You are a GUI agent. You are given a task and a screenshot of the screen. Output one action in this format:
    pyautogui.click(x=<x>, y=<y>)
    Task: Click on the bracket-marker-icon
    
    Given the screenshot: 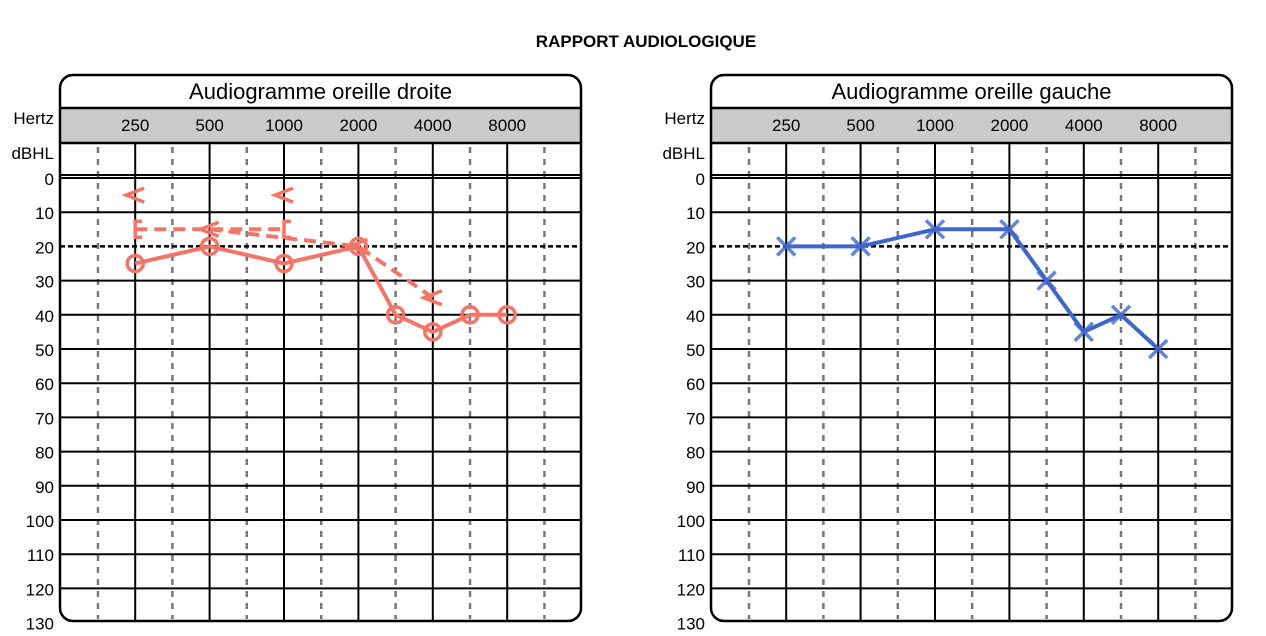 What is the action you would take?
    pyautogui.click(x=138, y=229)
    